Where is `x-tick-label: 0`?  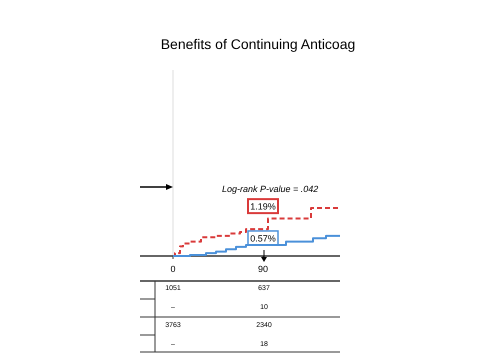
x-tick-label: 0 is located at coordinates (173, 269).